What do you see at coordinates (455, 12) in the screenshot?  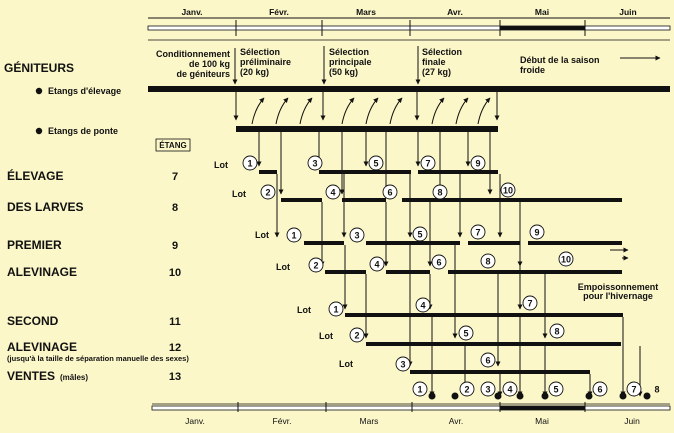 I see `month-top-apr: Avr.` at bounding box center [455, 12].